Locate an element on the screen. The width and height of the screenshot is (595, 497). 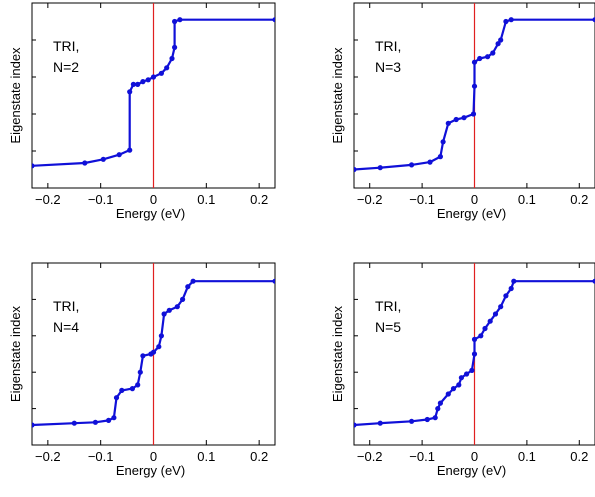
series-line is located at coordinates (153, 353).